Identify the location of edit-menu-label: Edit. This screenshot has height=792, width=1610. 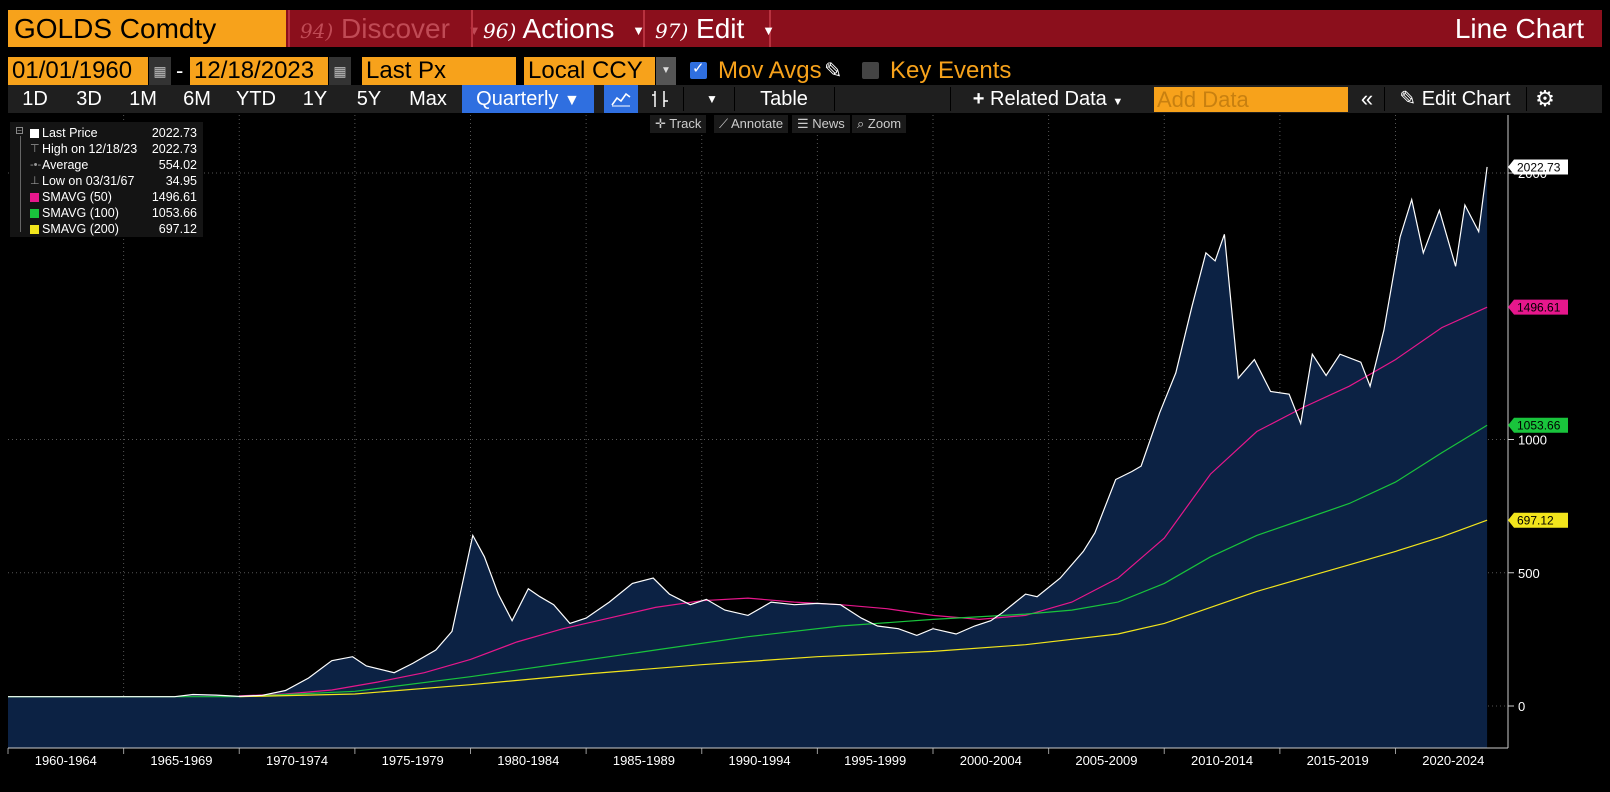
(720, 28).